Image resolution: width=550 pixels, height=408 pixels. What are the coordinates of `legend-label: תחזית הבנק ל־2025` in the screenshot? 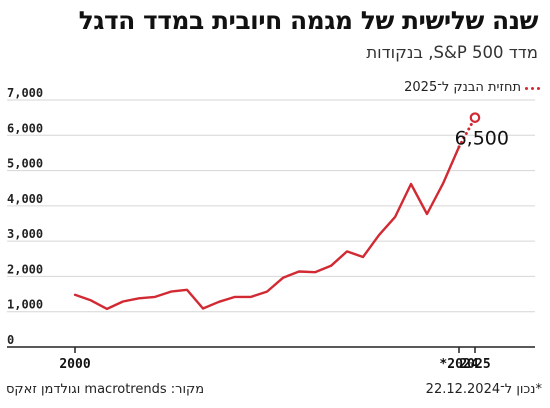 It's located at (462, 87).